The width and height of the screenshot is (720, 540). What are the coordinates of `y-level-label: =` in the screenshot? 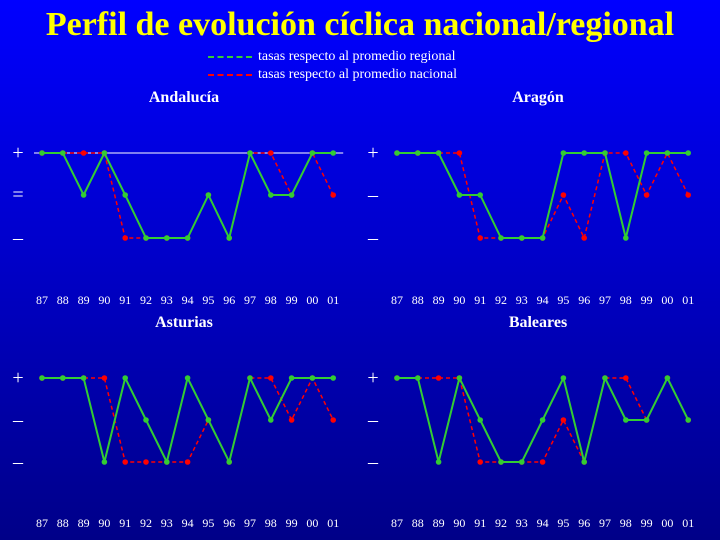 It's located at (17, 195).